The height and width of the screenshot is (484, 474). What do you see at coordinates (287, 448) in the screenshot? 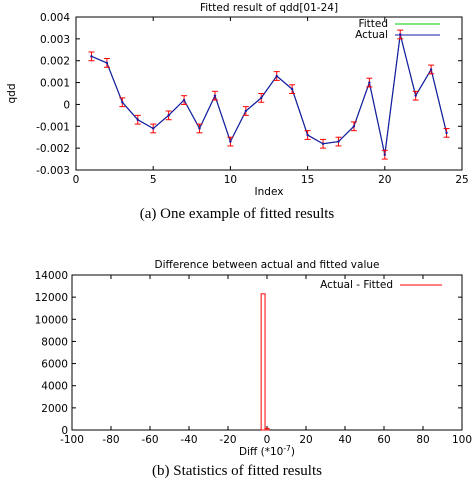
I see `x-axis-label-b-exp: -7` at bounding box center [287, 448].